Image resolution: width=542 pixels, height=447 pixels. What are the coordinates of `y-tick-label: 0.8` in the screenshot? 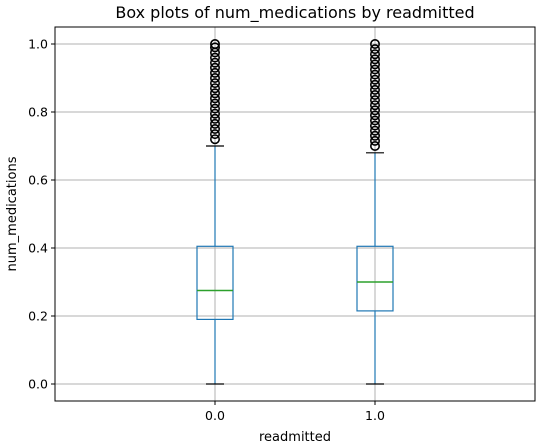 It's located at (38, 112).